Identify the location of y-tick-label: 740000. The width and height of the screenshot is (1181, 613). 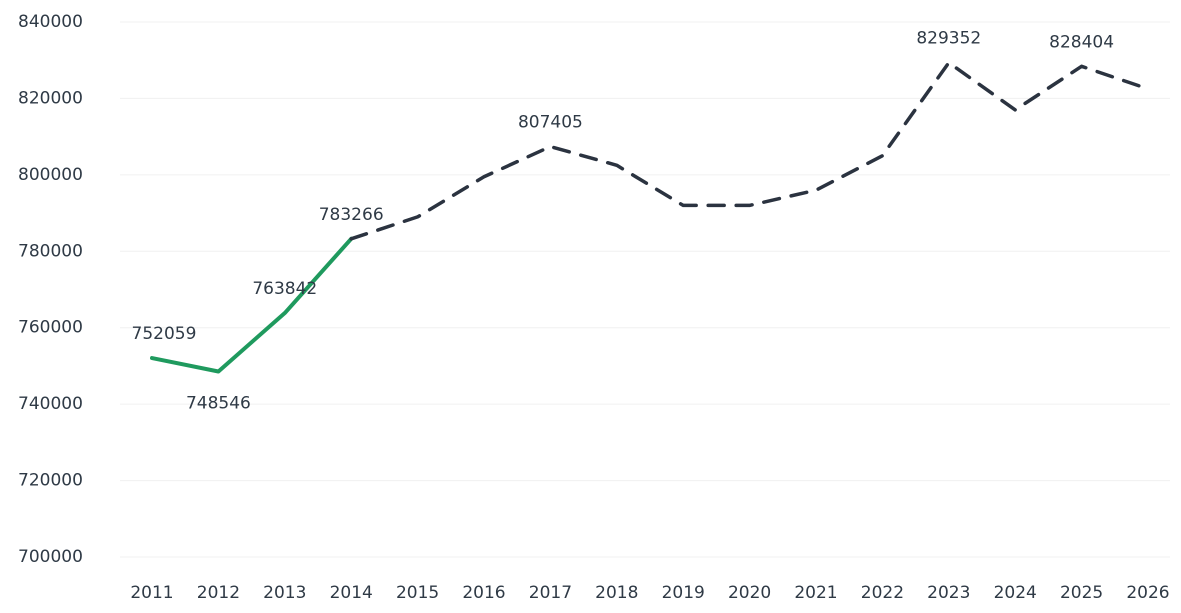
(50, 404).